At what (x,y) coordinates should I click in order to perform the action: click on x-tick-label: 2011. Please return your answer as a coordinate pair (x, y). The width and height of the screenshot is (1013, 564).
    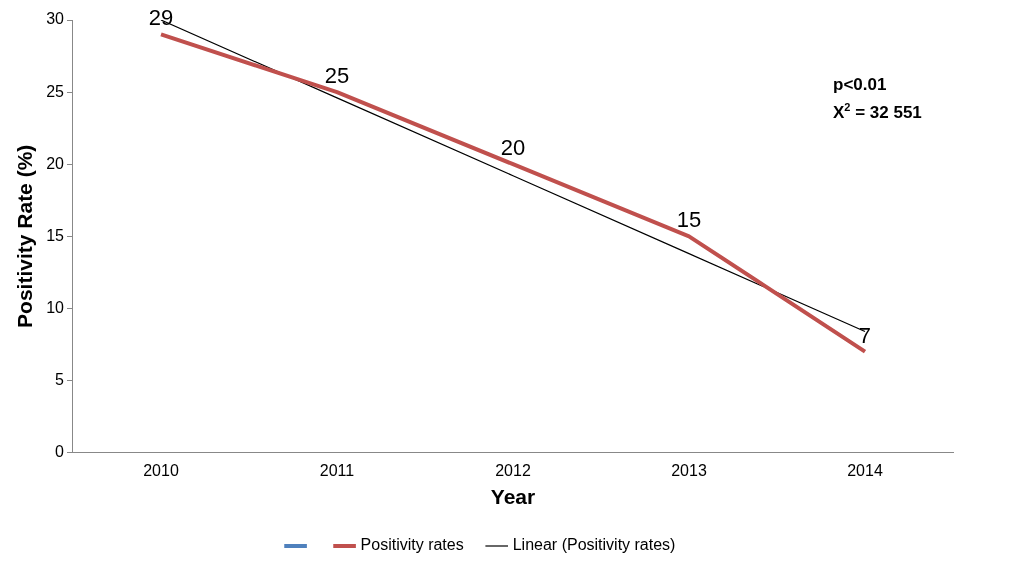
    Looking at the image, I should click on (337, 470).